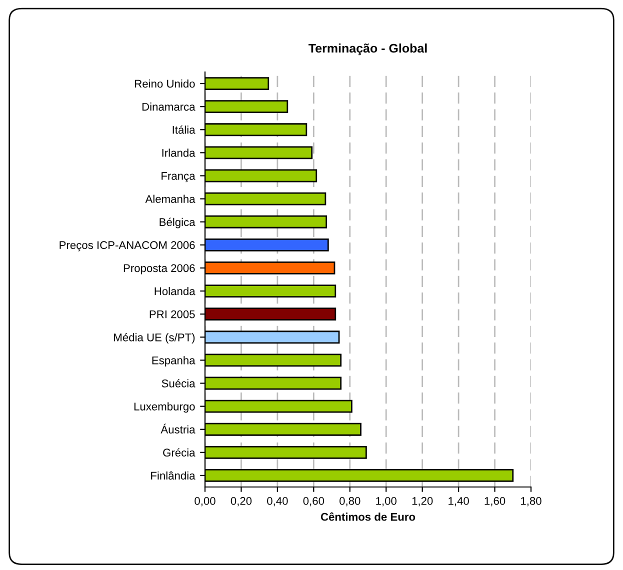  What do you see at coordinates (179, 452) in the screenshot?
I see `y-tick-label: Grécia` at bounding box center [179, 452].